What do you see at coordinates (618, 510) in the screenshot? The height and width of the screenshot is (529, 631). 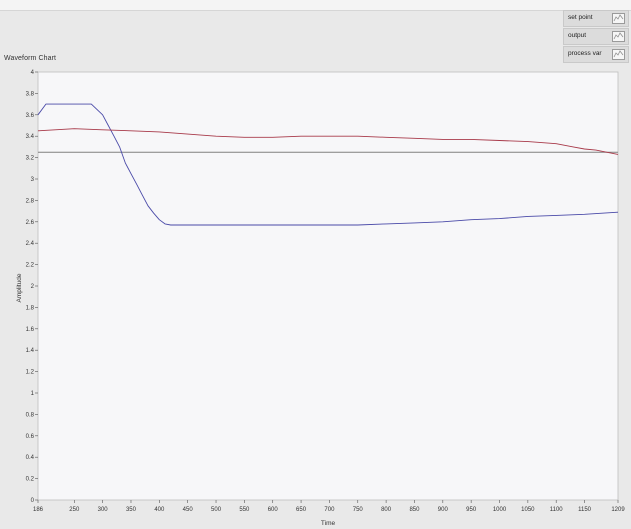 I see `x-tick-label: 1209` at bounding box center [618, 510].